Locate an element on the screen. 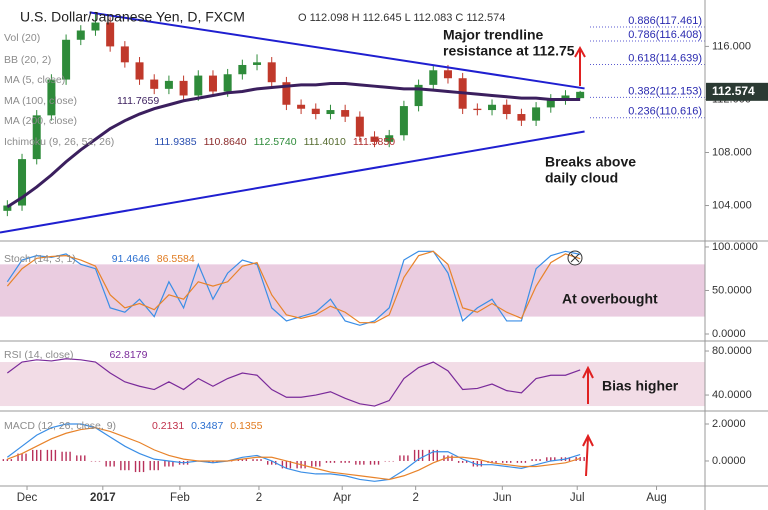  annotation: Bias higher is located at coordinates (640, 386).